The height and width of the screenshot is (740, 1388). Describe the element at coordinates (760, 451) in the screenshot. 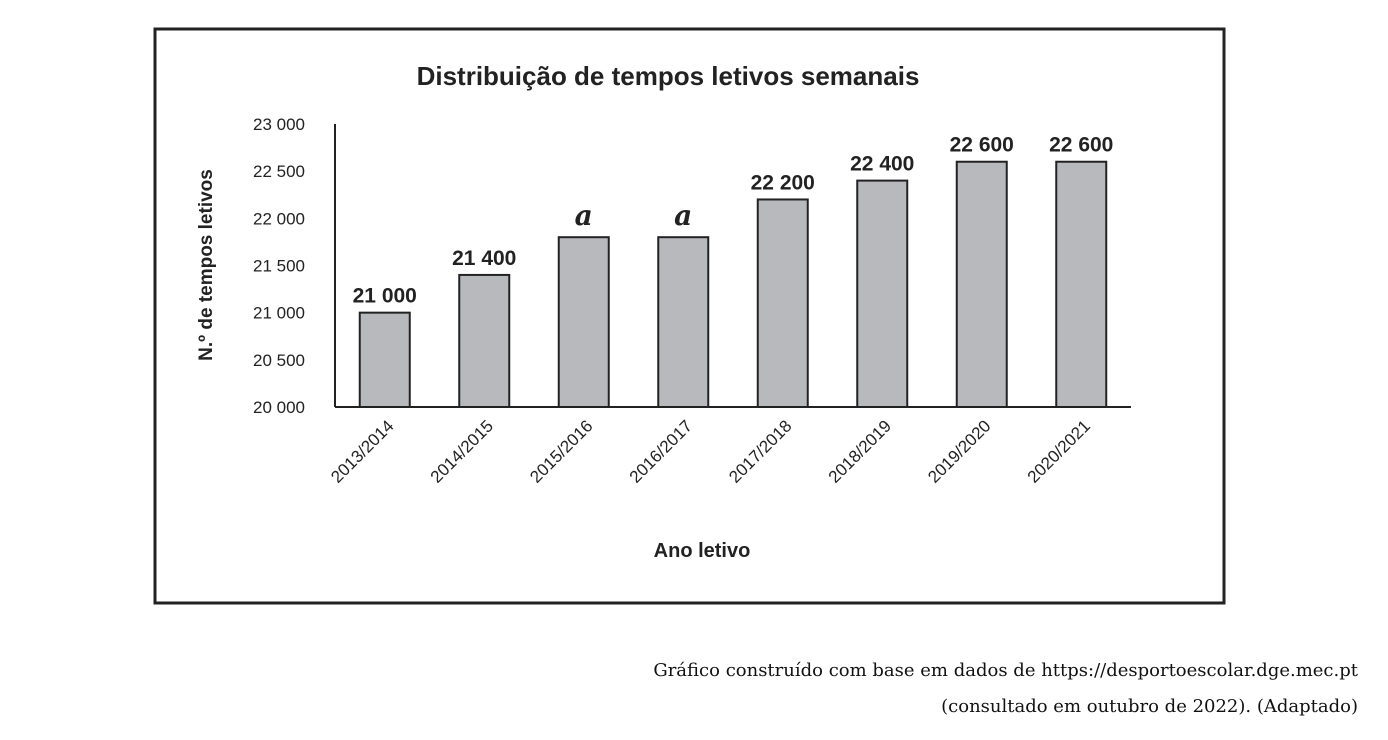

I see `x-tick-label: 2017/2018` at that location.